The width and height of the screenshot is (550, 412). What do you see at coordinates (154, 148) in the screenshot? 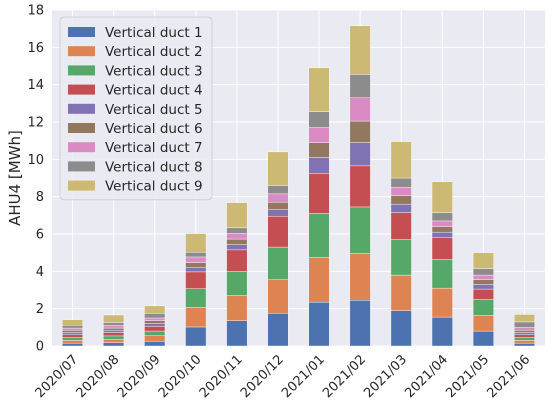
I see `legend-label: Vertical duct 7` at bounding box center [154, 148].